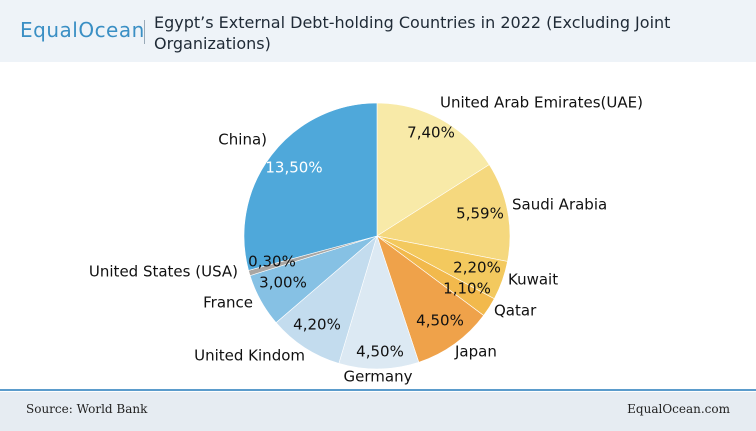  What do you see at coordinates (163, 272) in the screenshot?
I see `category-label: United States (USA)` at bounding box center [163, 272].